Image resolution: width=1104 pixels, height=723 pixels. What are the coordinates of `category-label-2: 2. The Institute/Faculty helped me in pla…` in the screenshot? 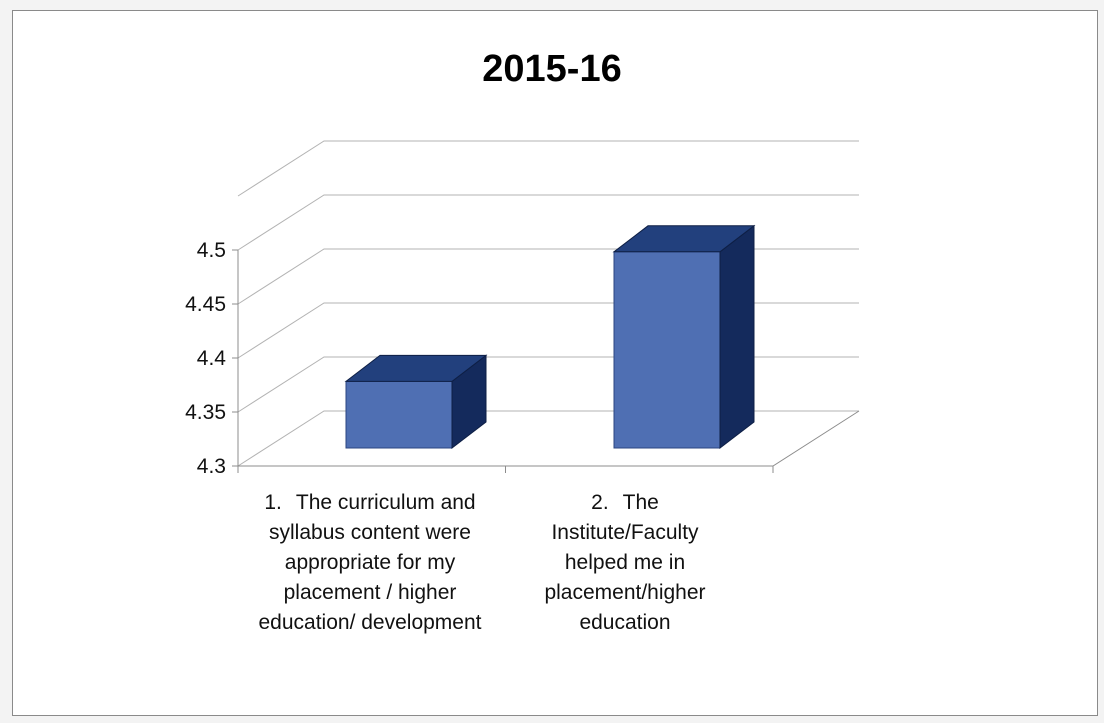 It's located at (625, 563).